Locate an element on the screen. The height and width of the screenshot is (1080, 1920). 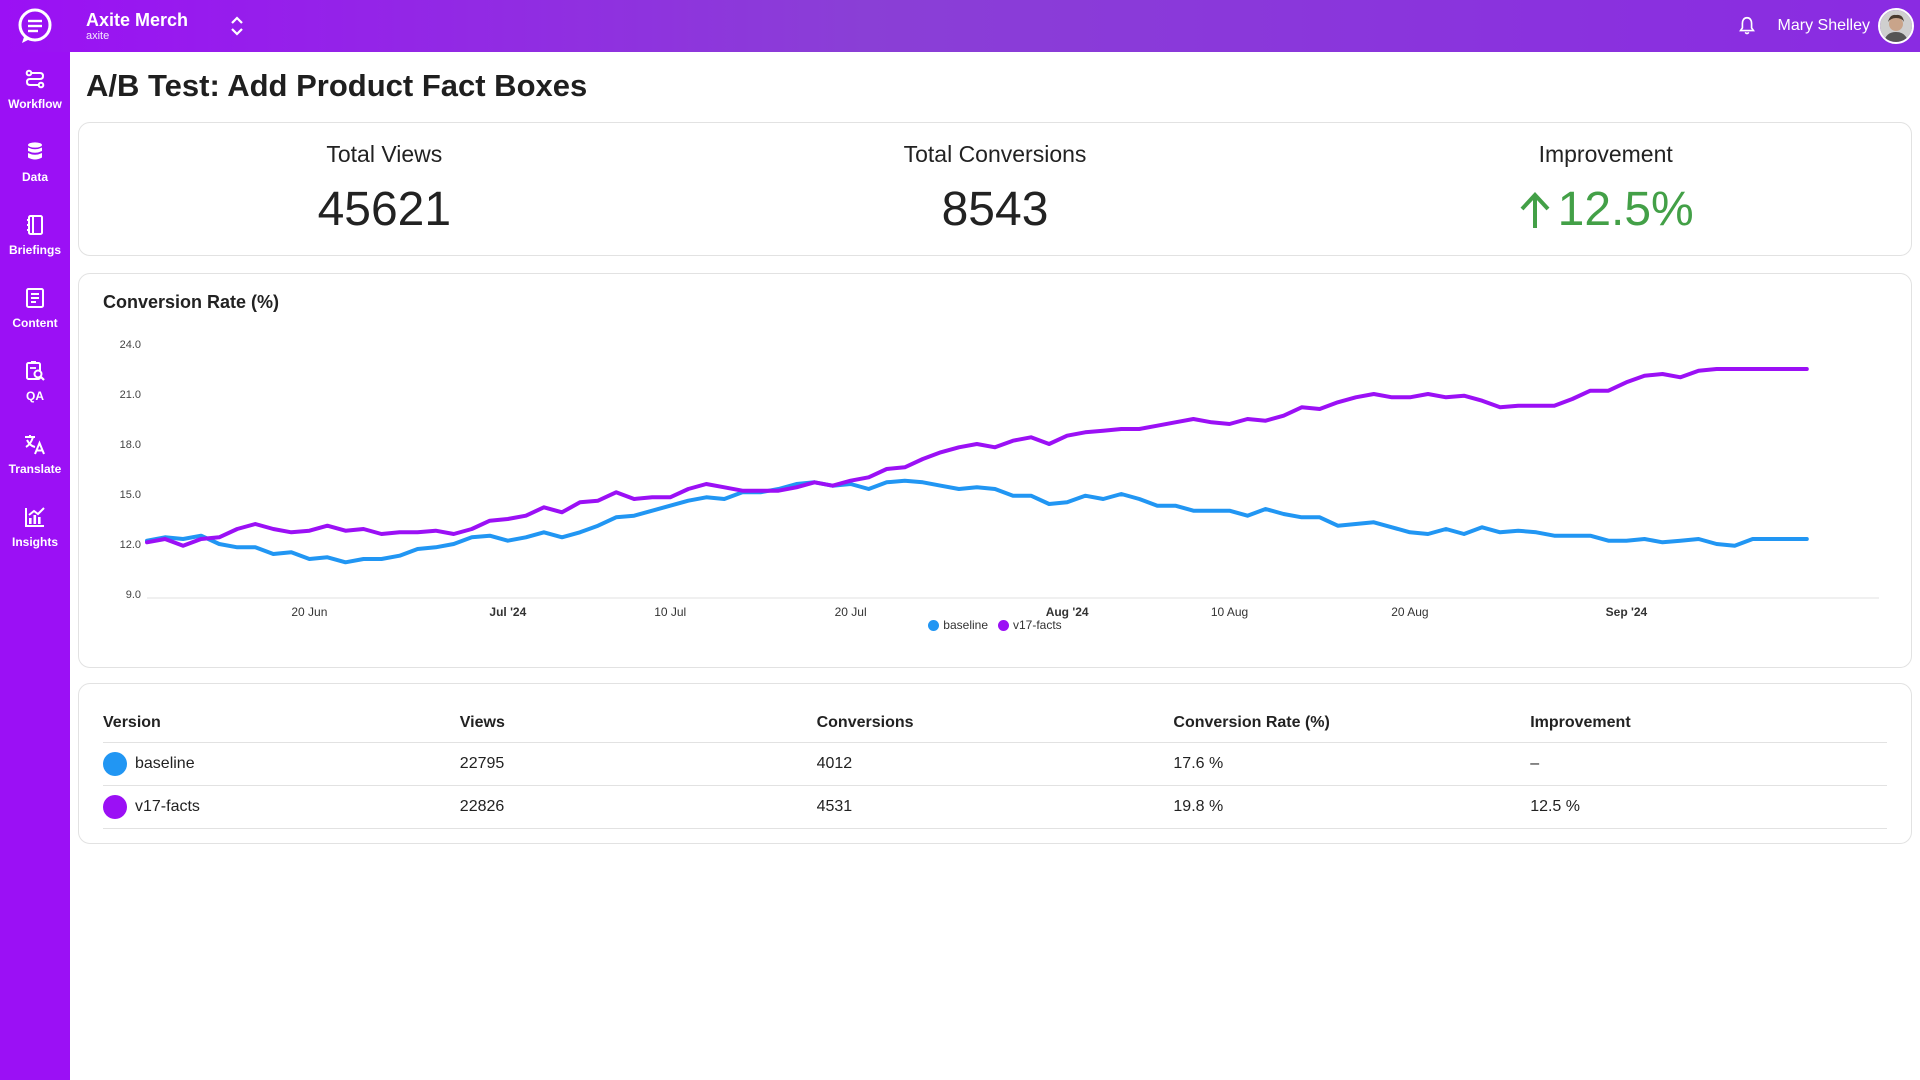
sidebar-item-label: Workflow is located at coordinates (35, 103).